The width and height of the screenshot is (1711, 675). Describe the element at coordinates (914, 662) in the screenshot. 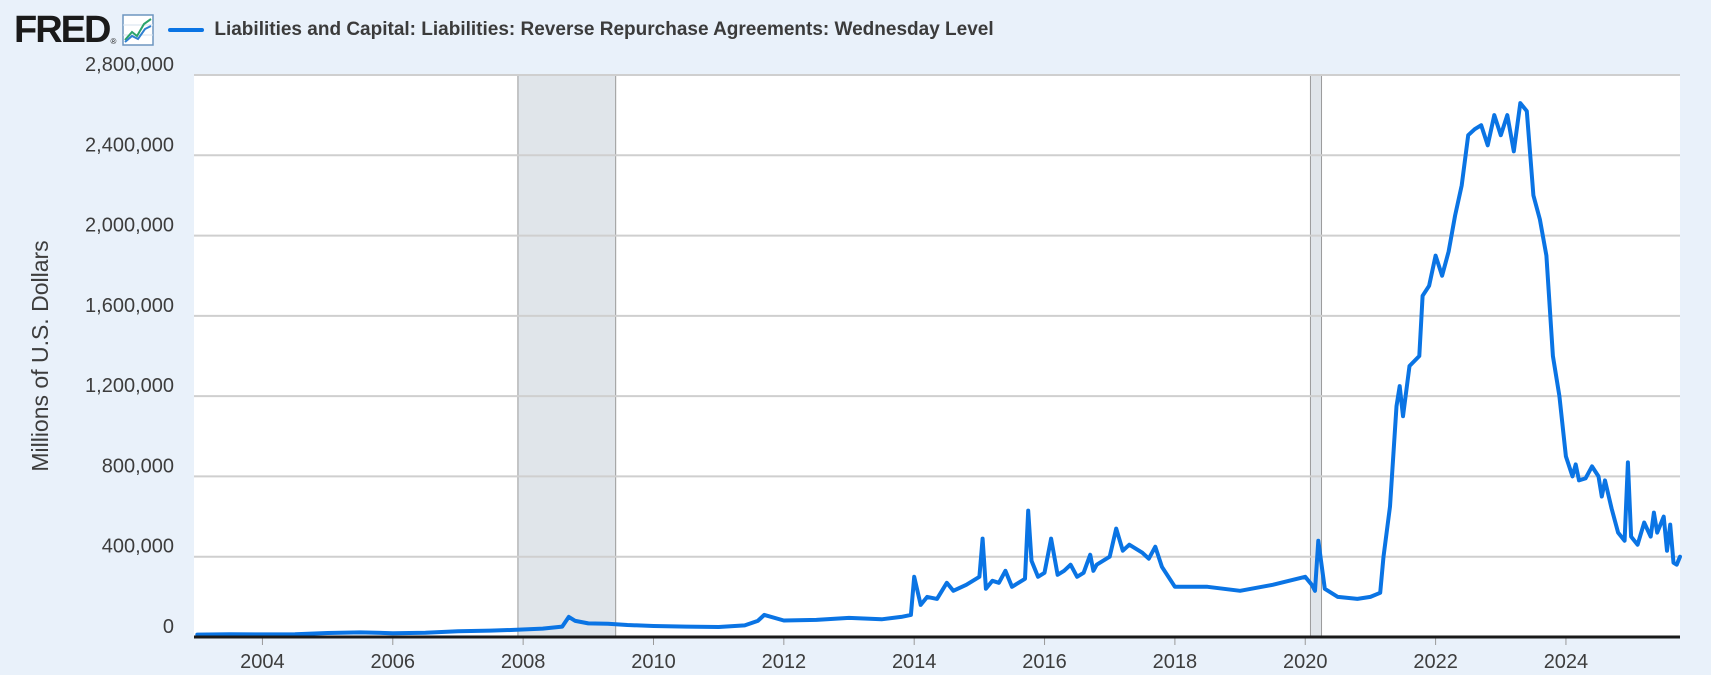

I see `x-tick-label: 2014` at that location.